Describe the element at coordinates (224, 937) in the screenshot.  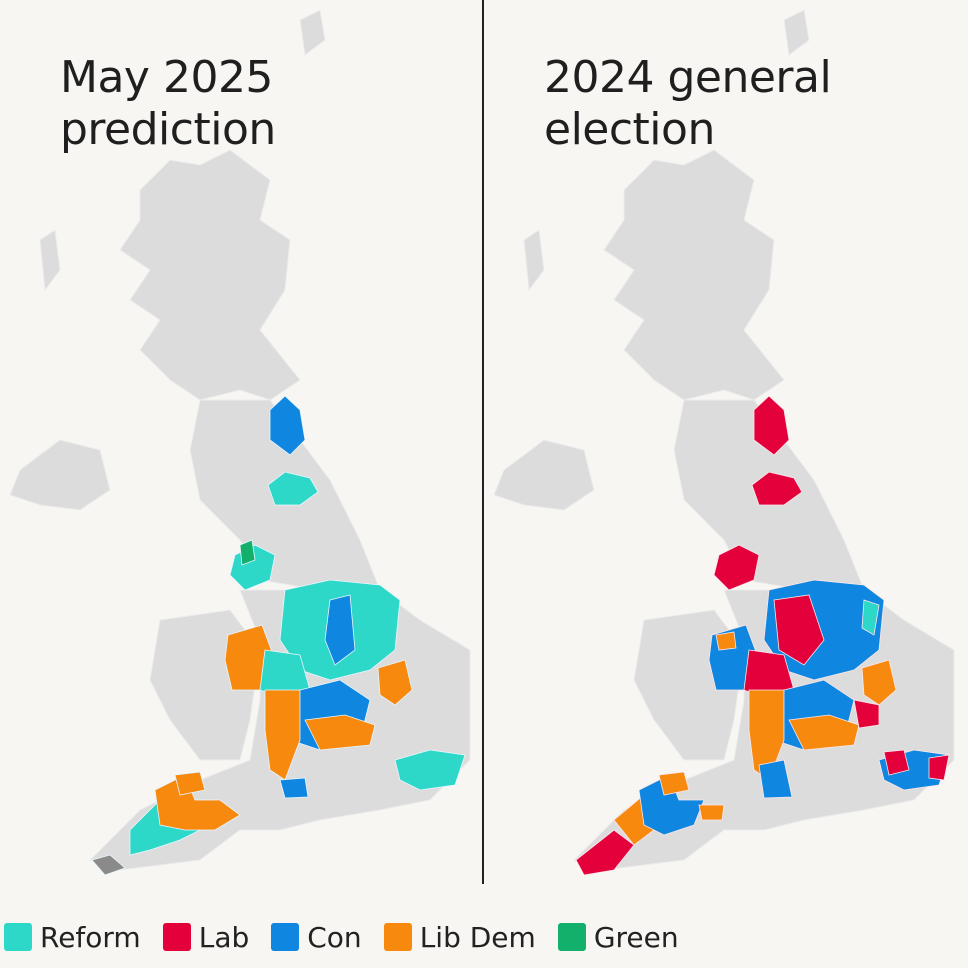
I see `legend-label: Lab` at that location.